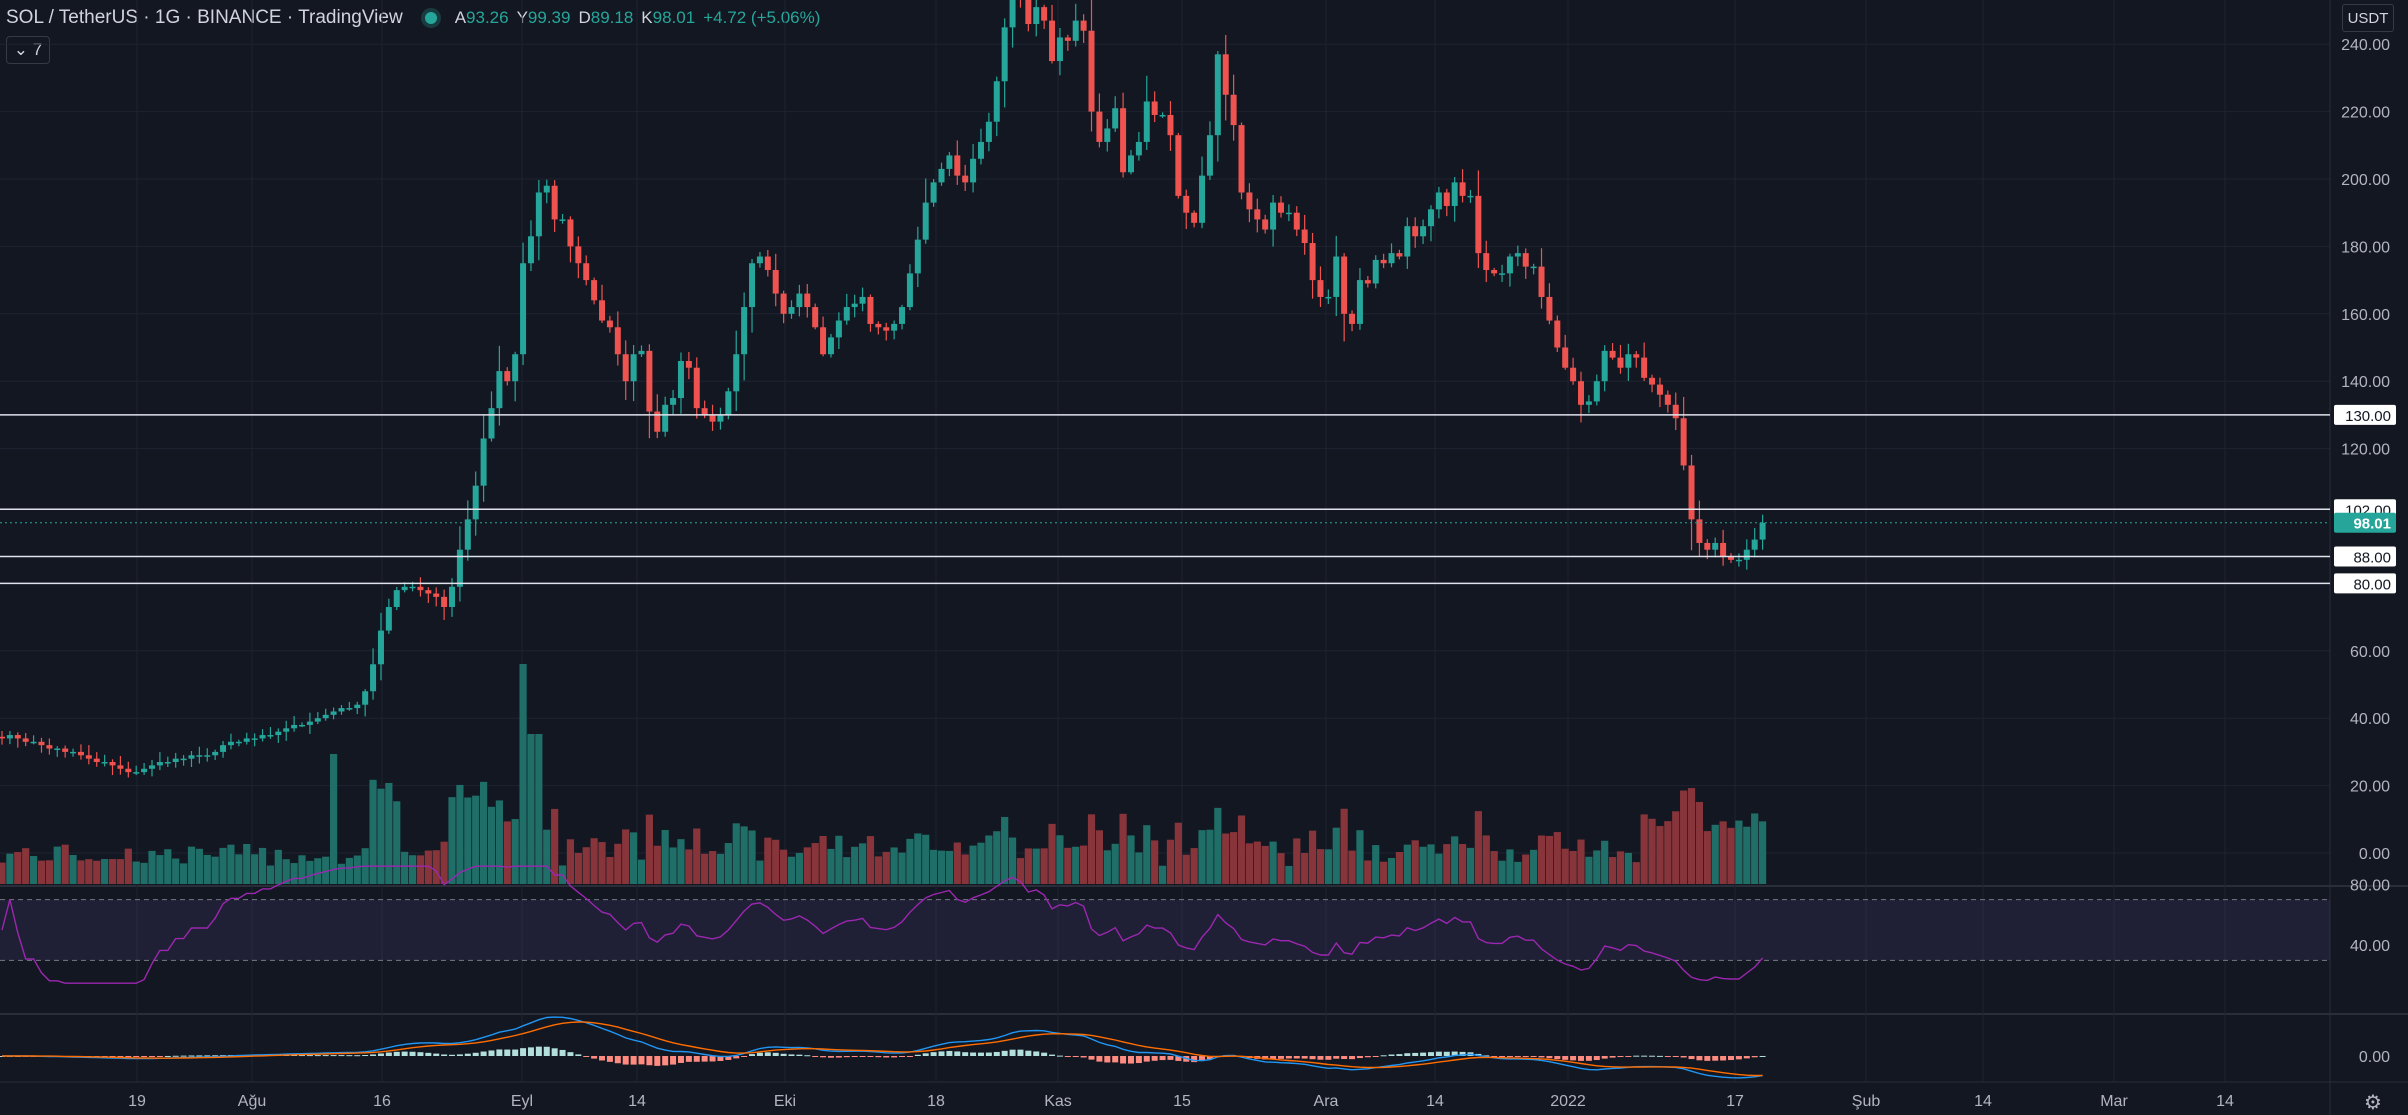  What do you see at coordinates (2373, 1103) in the screenshot?
I see `settings-gear-icon: ⚙` at bounding box center [2373, 1103].